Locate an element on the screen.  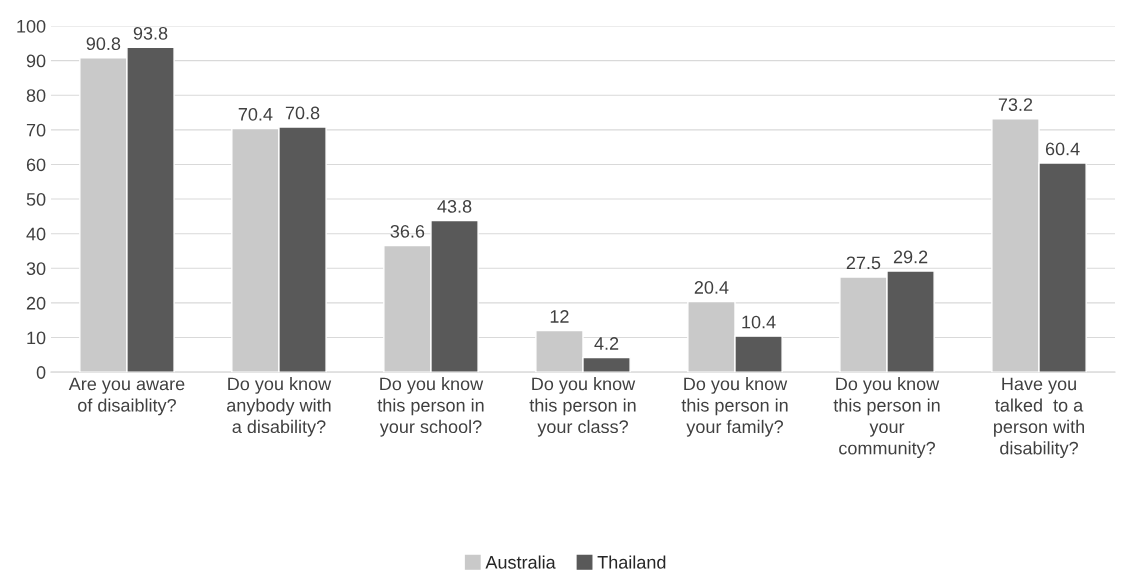
x-tick-label: Do you know anybody with a disability? is located at coordinates (279, 407).